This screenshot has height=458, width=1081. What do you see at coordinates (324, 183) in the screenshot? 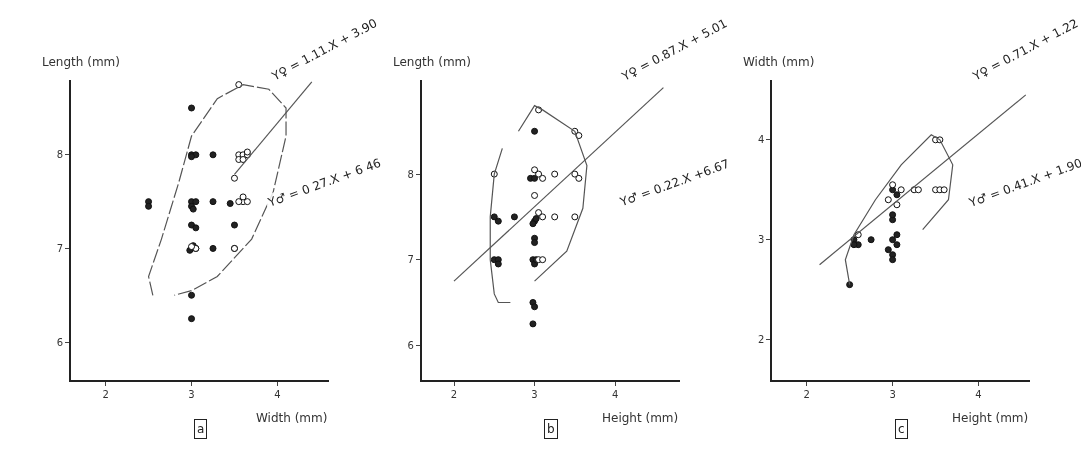
I see `annotation: Y♂ = 0 27.X + 6 46` at bounding box center [324, 183].